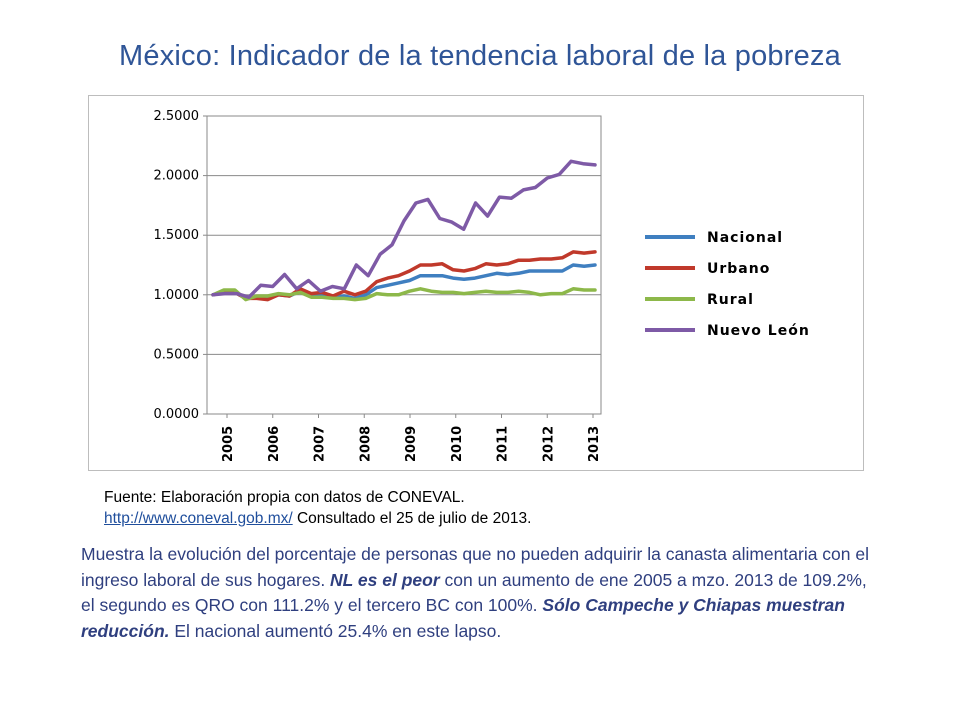 This screenshot has height=720, width=960. Describe the element at coordinates (730, 300) in the screenshot. I see `legend-label: Rural` at that location.